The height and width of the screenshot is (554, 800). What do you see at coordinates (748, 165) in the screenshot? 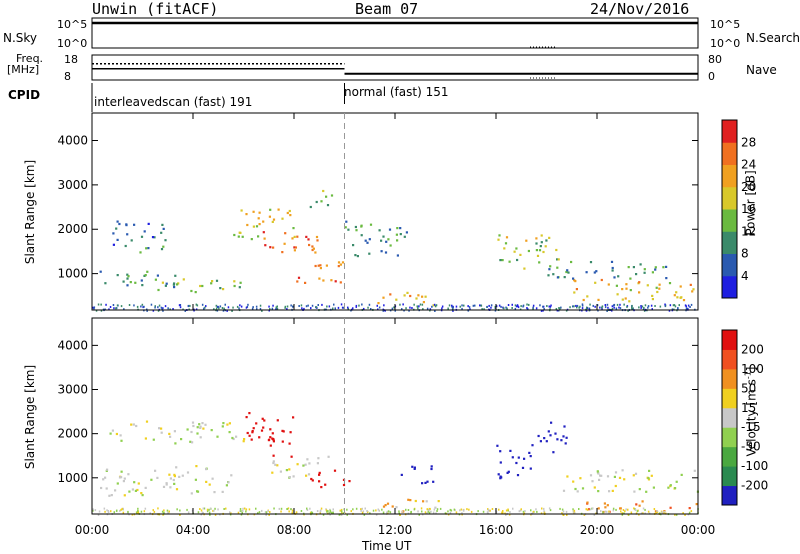
I see `colorbar-tick-label: 24` at bounding box center [748, 165].